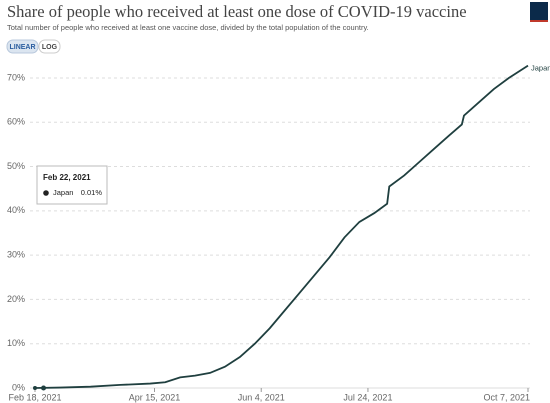 This screenshot has width=550, height=403. Describe the element at coordinates (16, 122) in the screenshot. I see `y-tick-label: 60%` at that location.